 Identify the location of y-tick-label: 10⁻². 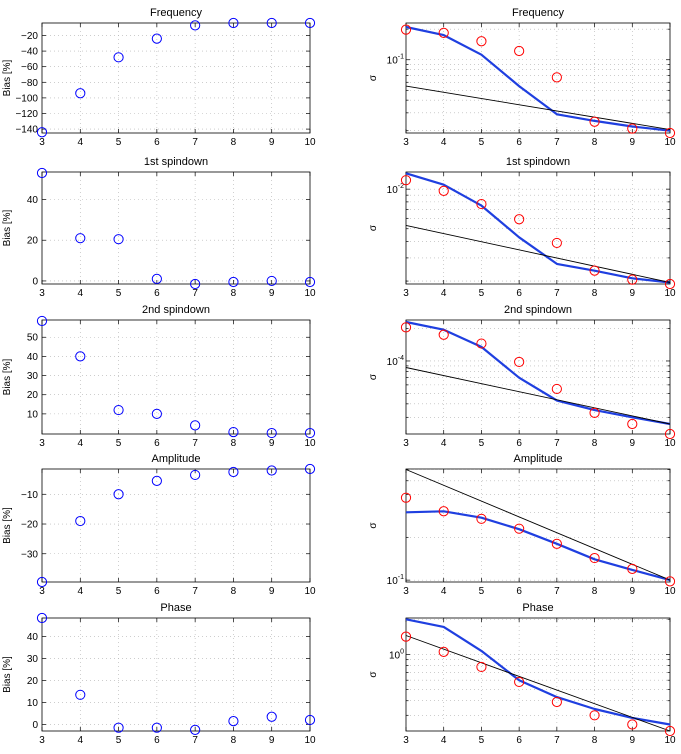
(395, 189).